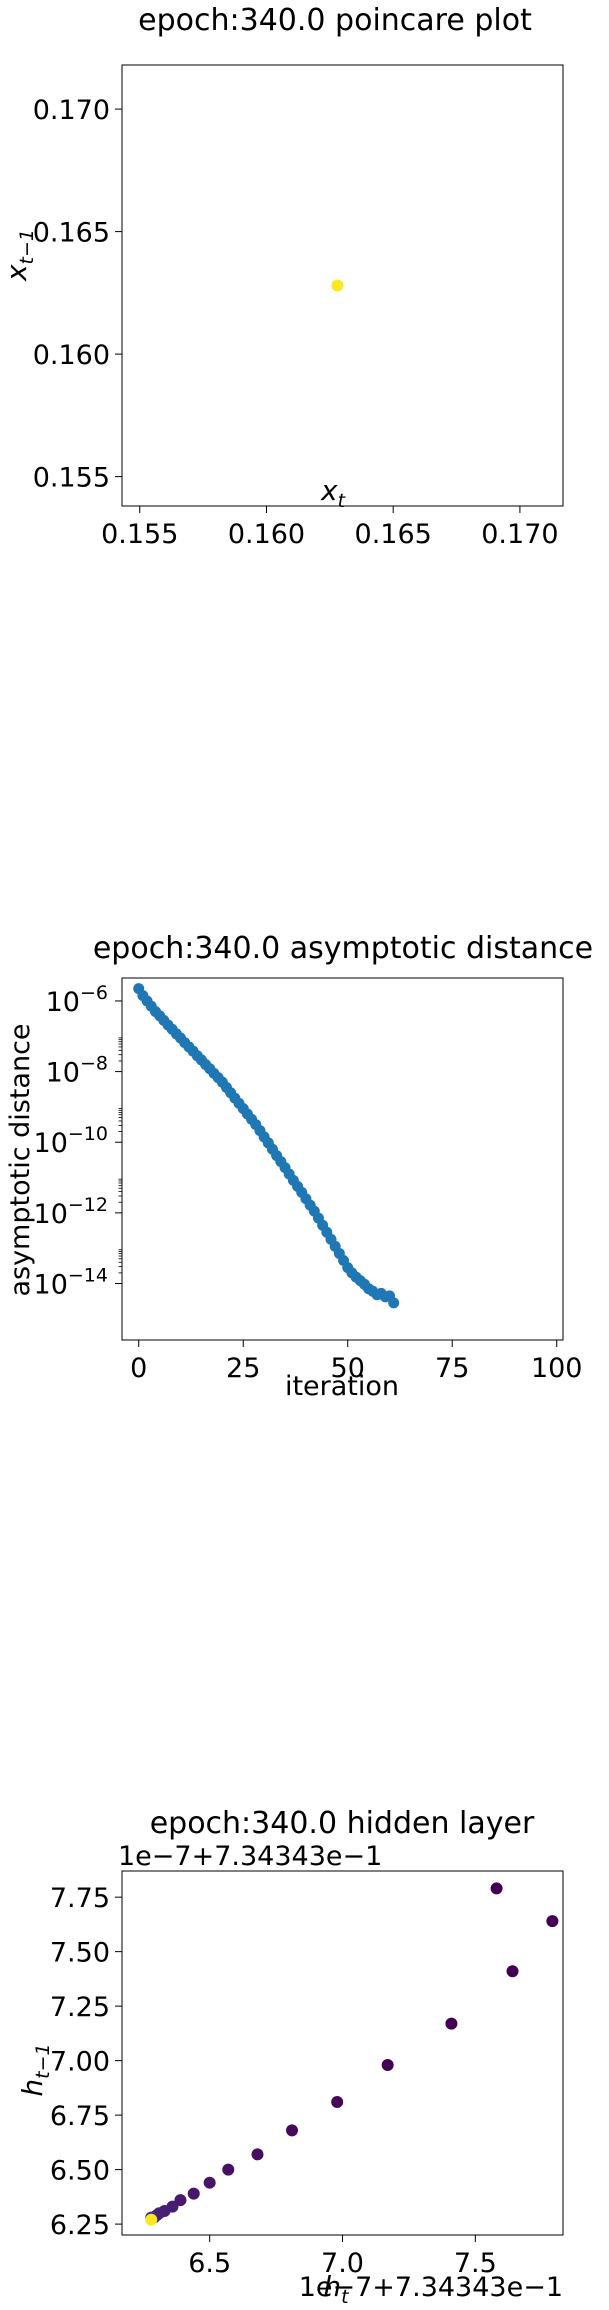 This screenshot has width=609, height=2310. I want to click on hidden-y-label-main: h, so click(32, 2088).